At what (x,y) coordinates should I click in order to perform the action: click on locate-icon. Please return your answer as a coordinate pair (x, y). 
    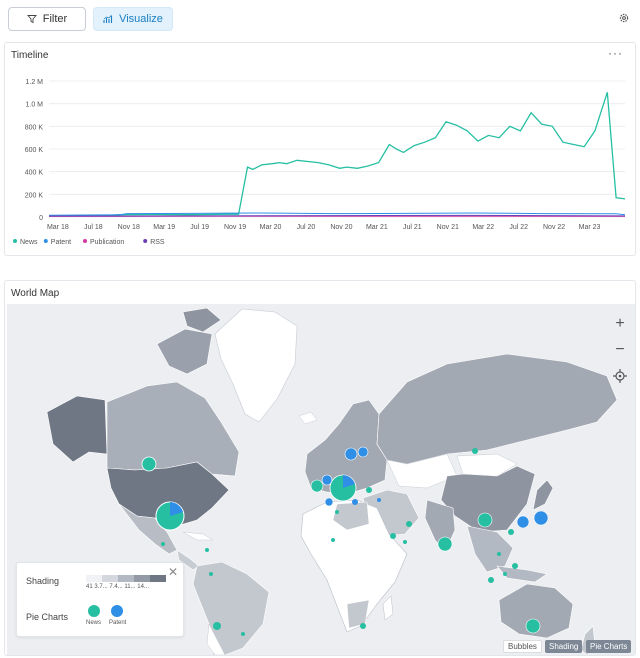
    Looking at the image, I should click on (620, 376).